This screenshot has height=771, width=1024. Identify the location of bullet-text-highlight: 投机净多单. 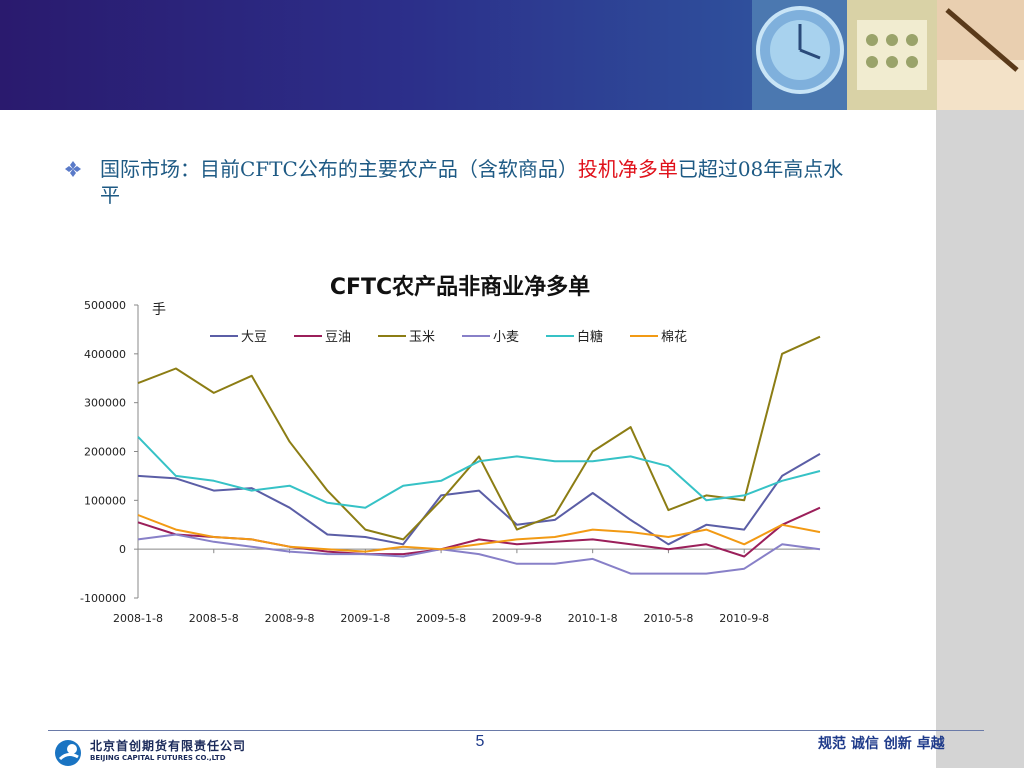
(627, 169).